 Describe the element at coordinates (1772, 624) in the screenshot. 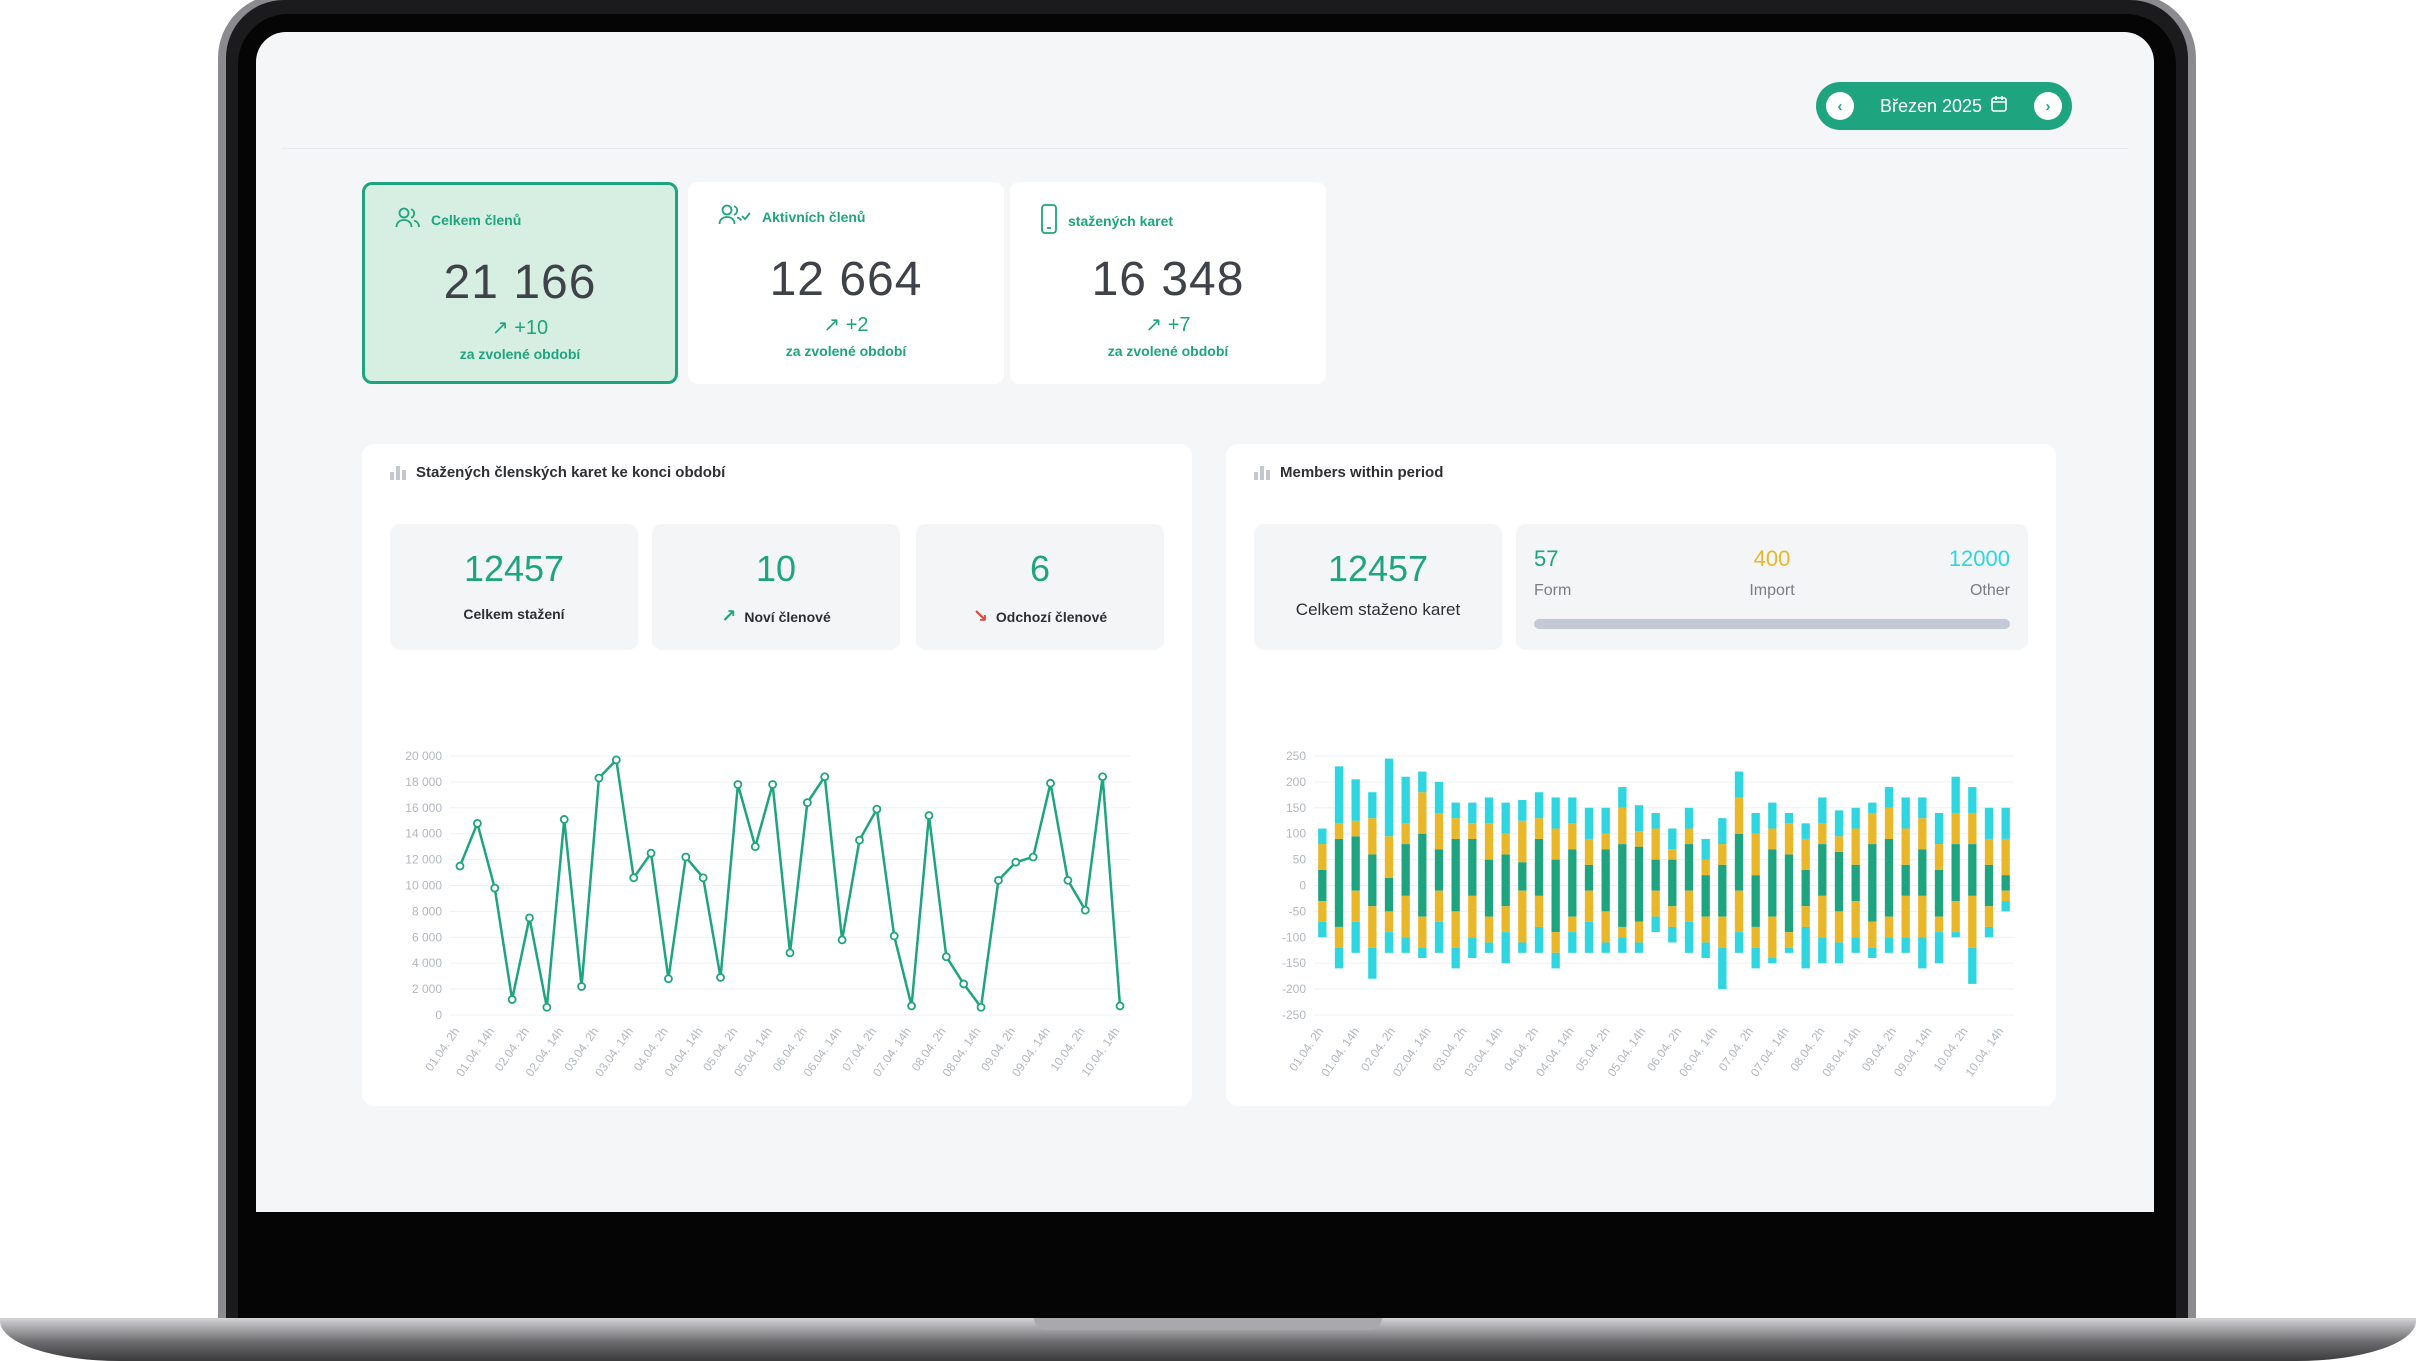

I see `breakdown-progress-bar` at that location.